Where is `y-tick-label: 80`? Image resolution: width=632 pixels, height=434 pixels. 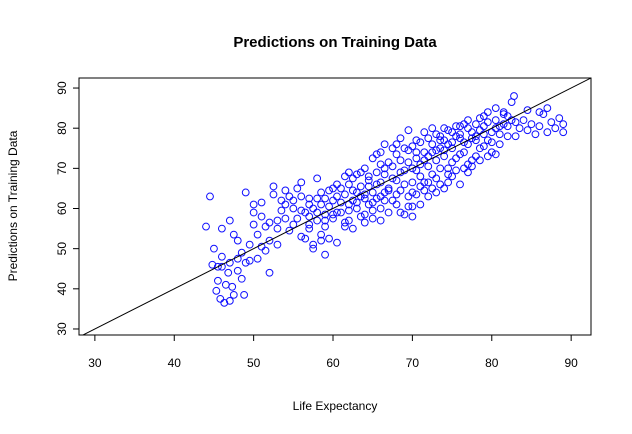
y-tick-label: 80 is located at coordinates (62, 128).